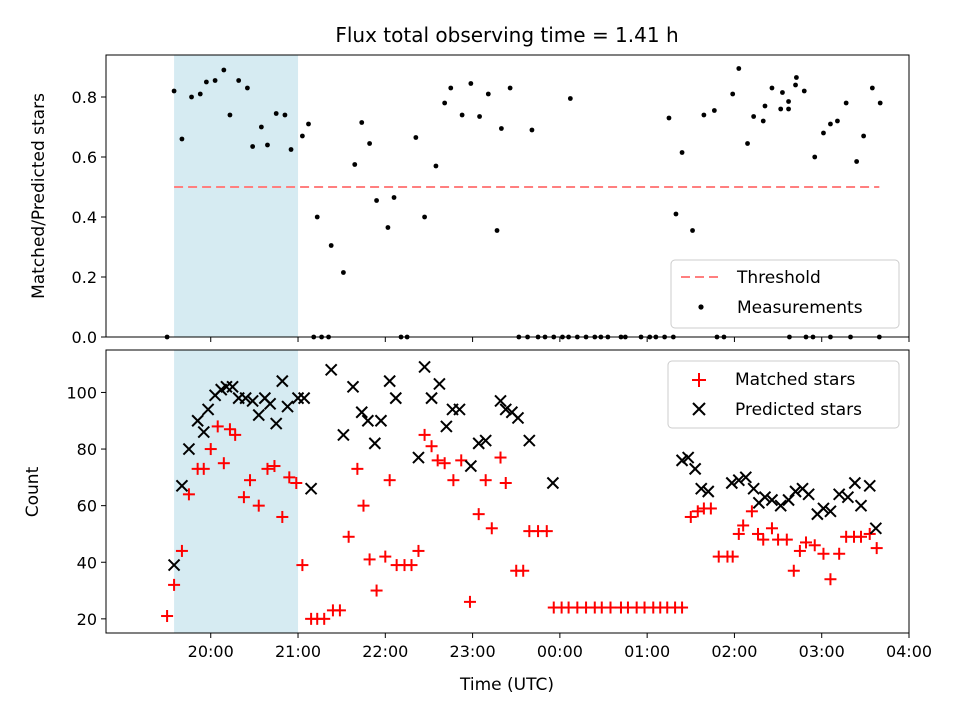 The width and height of the screenshot is (960, 720). What do you see at coordinates (699, 409) in the screenshot?
I see `legend-predicted-swatch` at bounding box center [699, 409].